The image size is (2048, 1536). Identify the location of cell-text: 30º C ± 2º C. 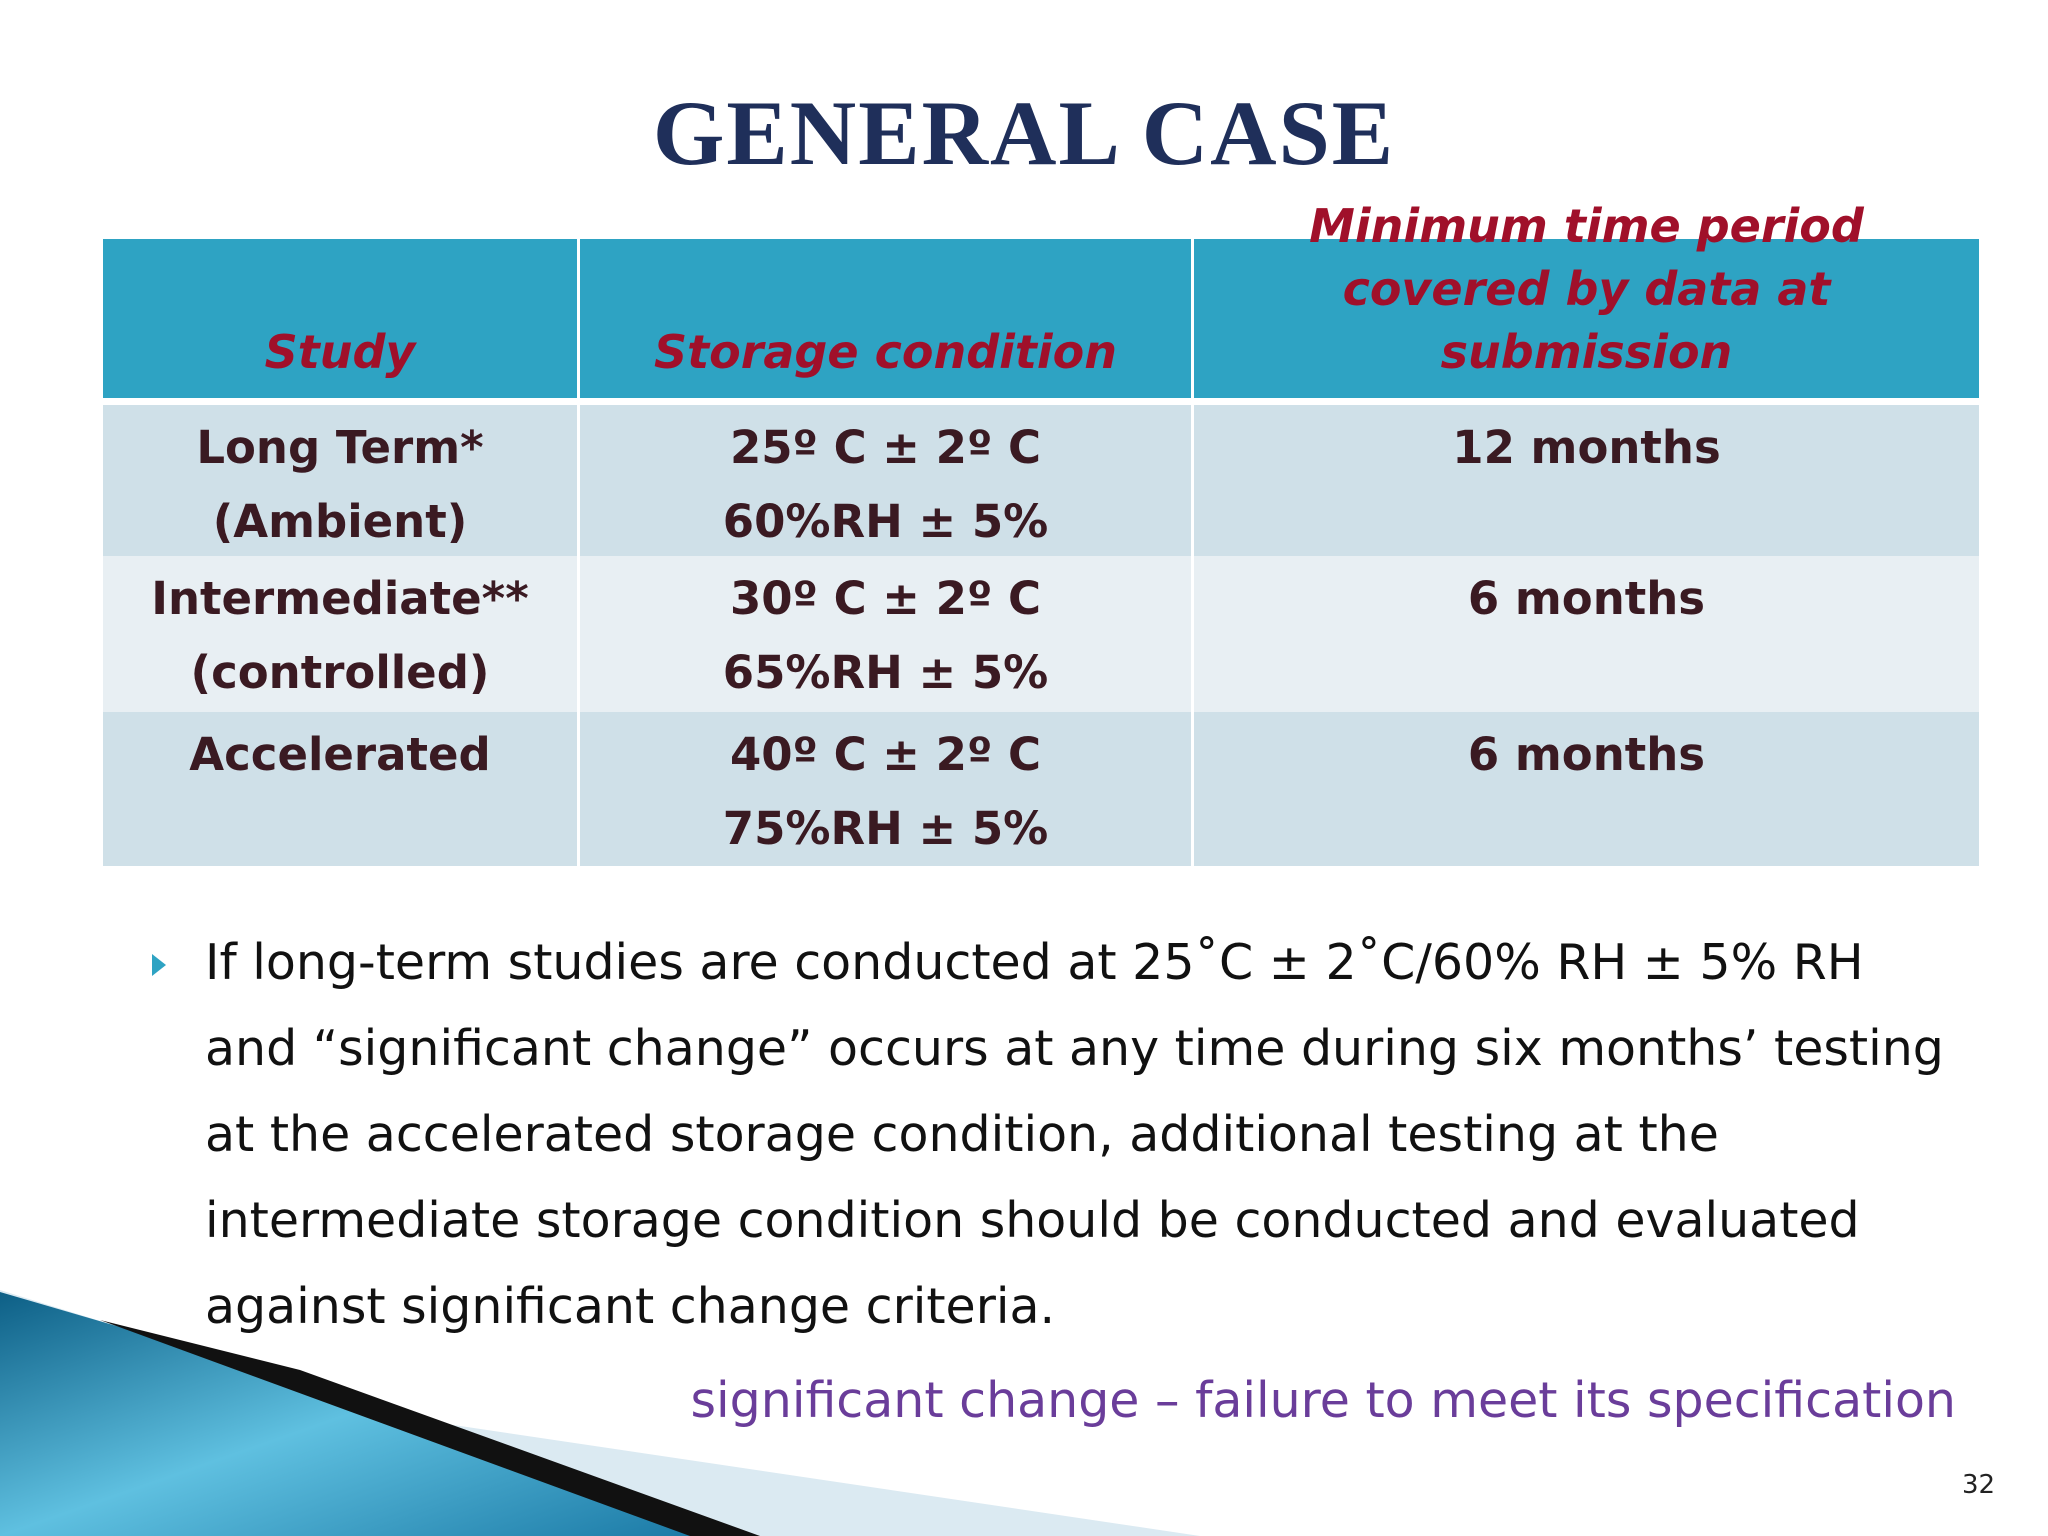
(885, 598).